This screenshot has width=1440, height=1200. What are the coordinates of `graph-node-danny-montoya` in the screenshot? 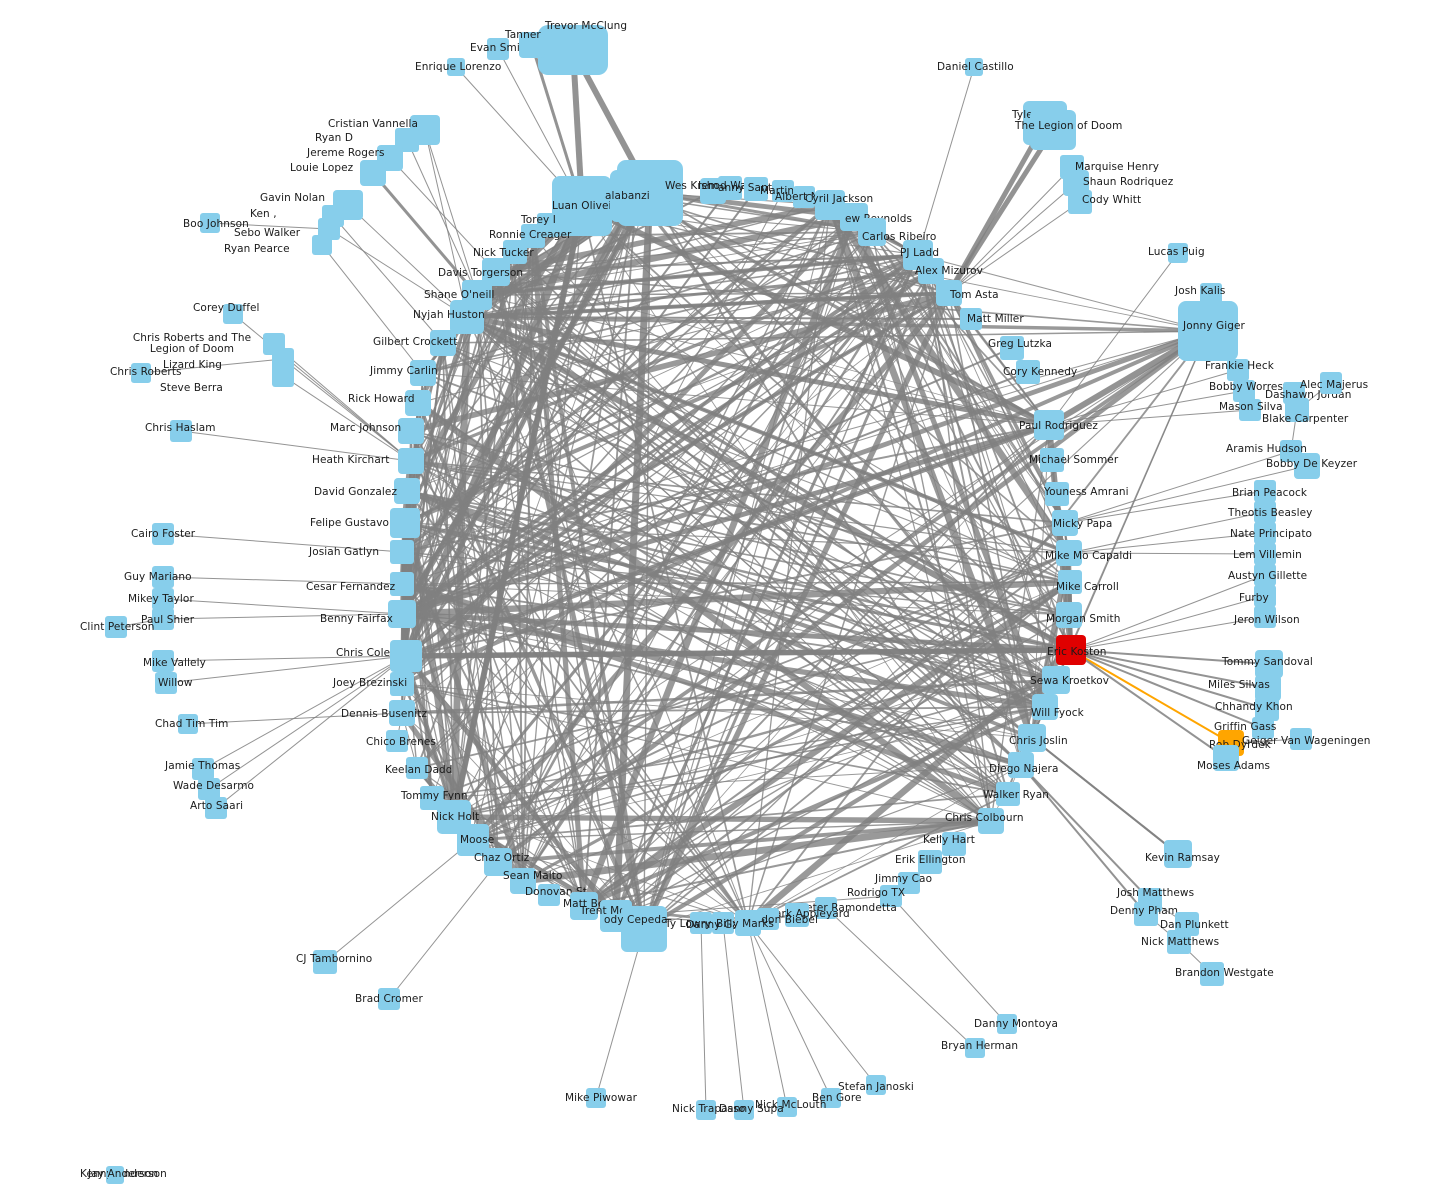 It's located at (1007, 1024).